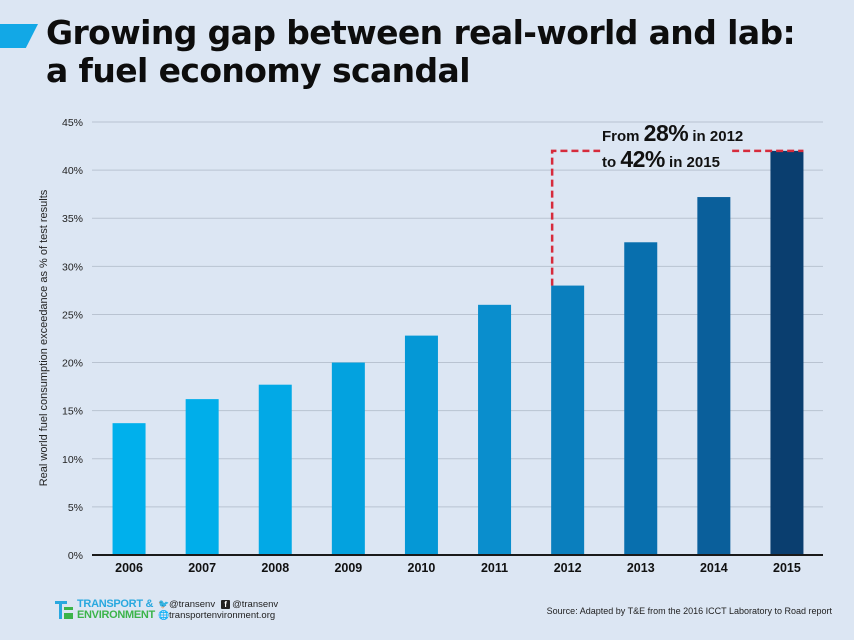 Image resolution: width=854 pixels, height=640 pixels. I want to click on y-tick-label: 25%, so click(72, 315).